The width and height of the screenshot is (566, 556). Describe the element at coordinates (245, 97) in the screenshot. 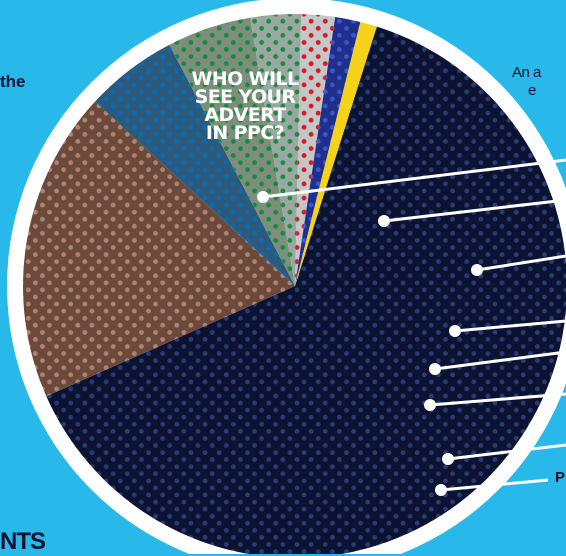

I see `title-line-2: SEE YOUR` at that location.